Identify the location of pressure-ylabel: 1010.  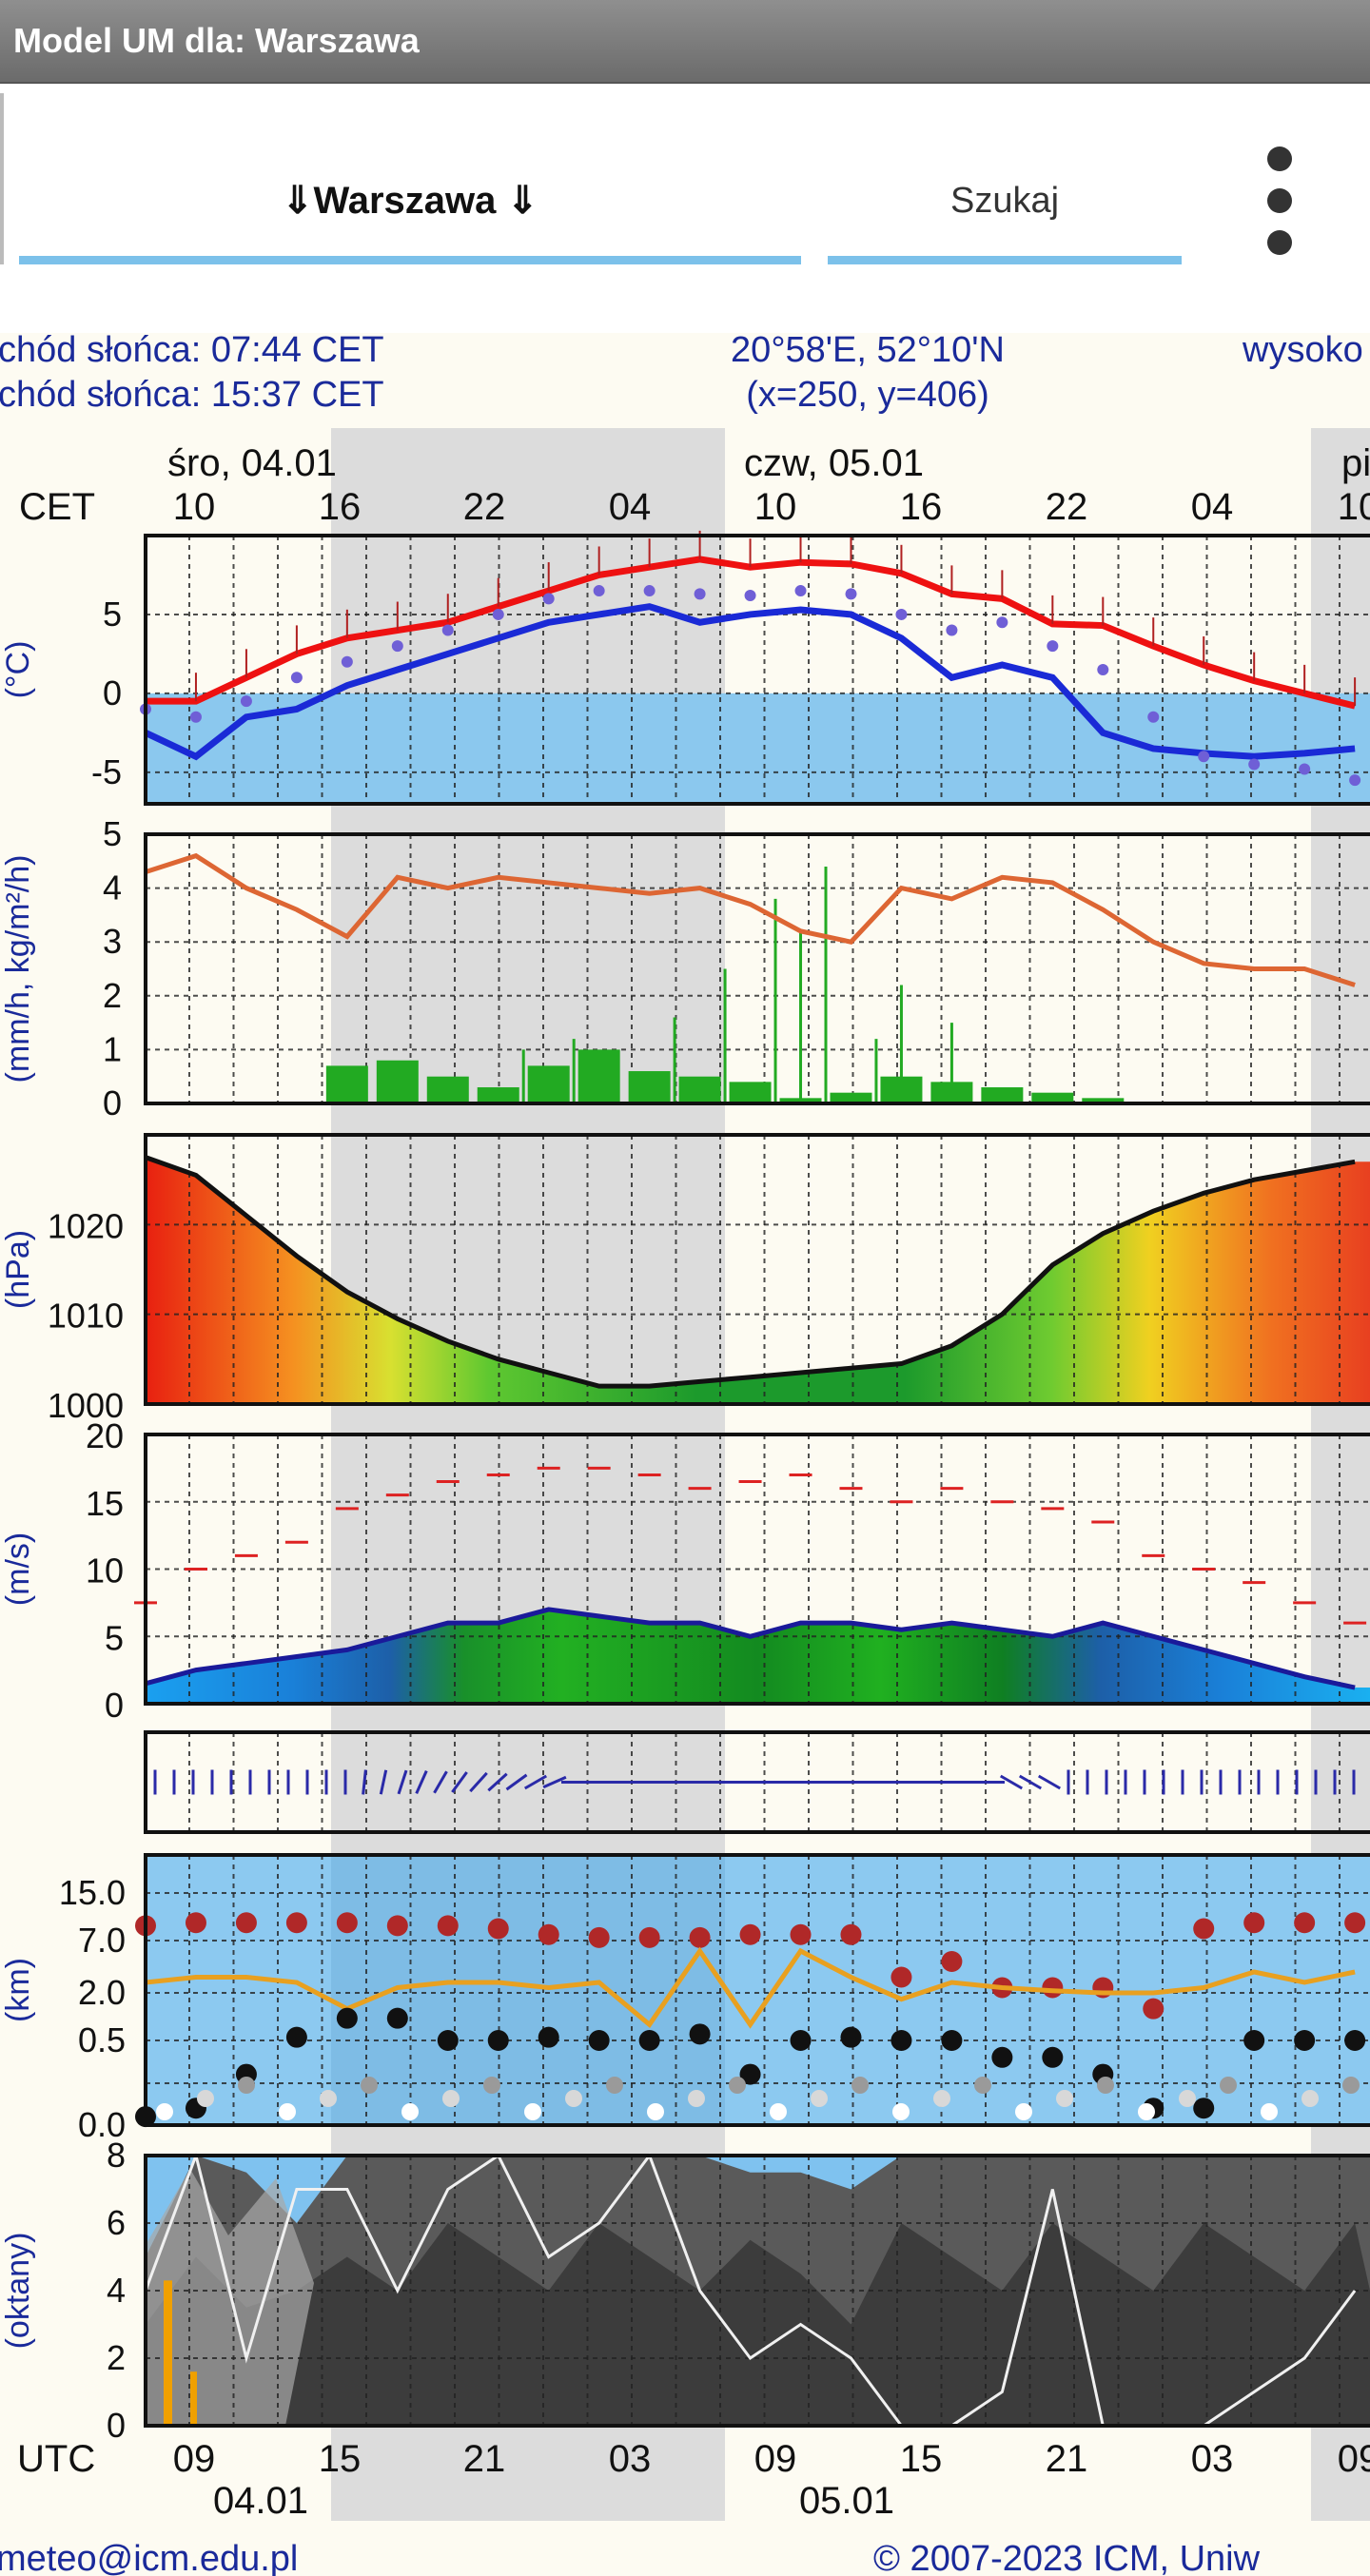
(86, 1316).